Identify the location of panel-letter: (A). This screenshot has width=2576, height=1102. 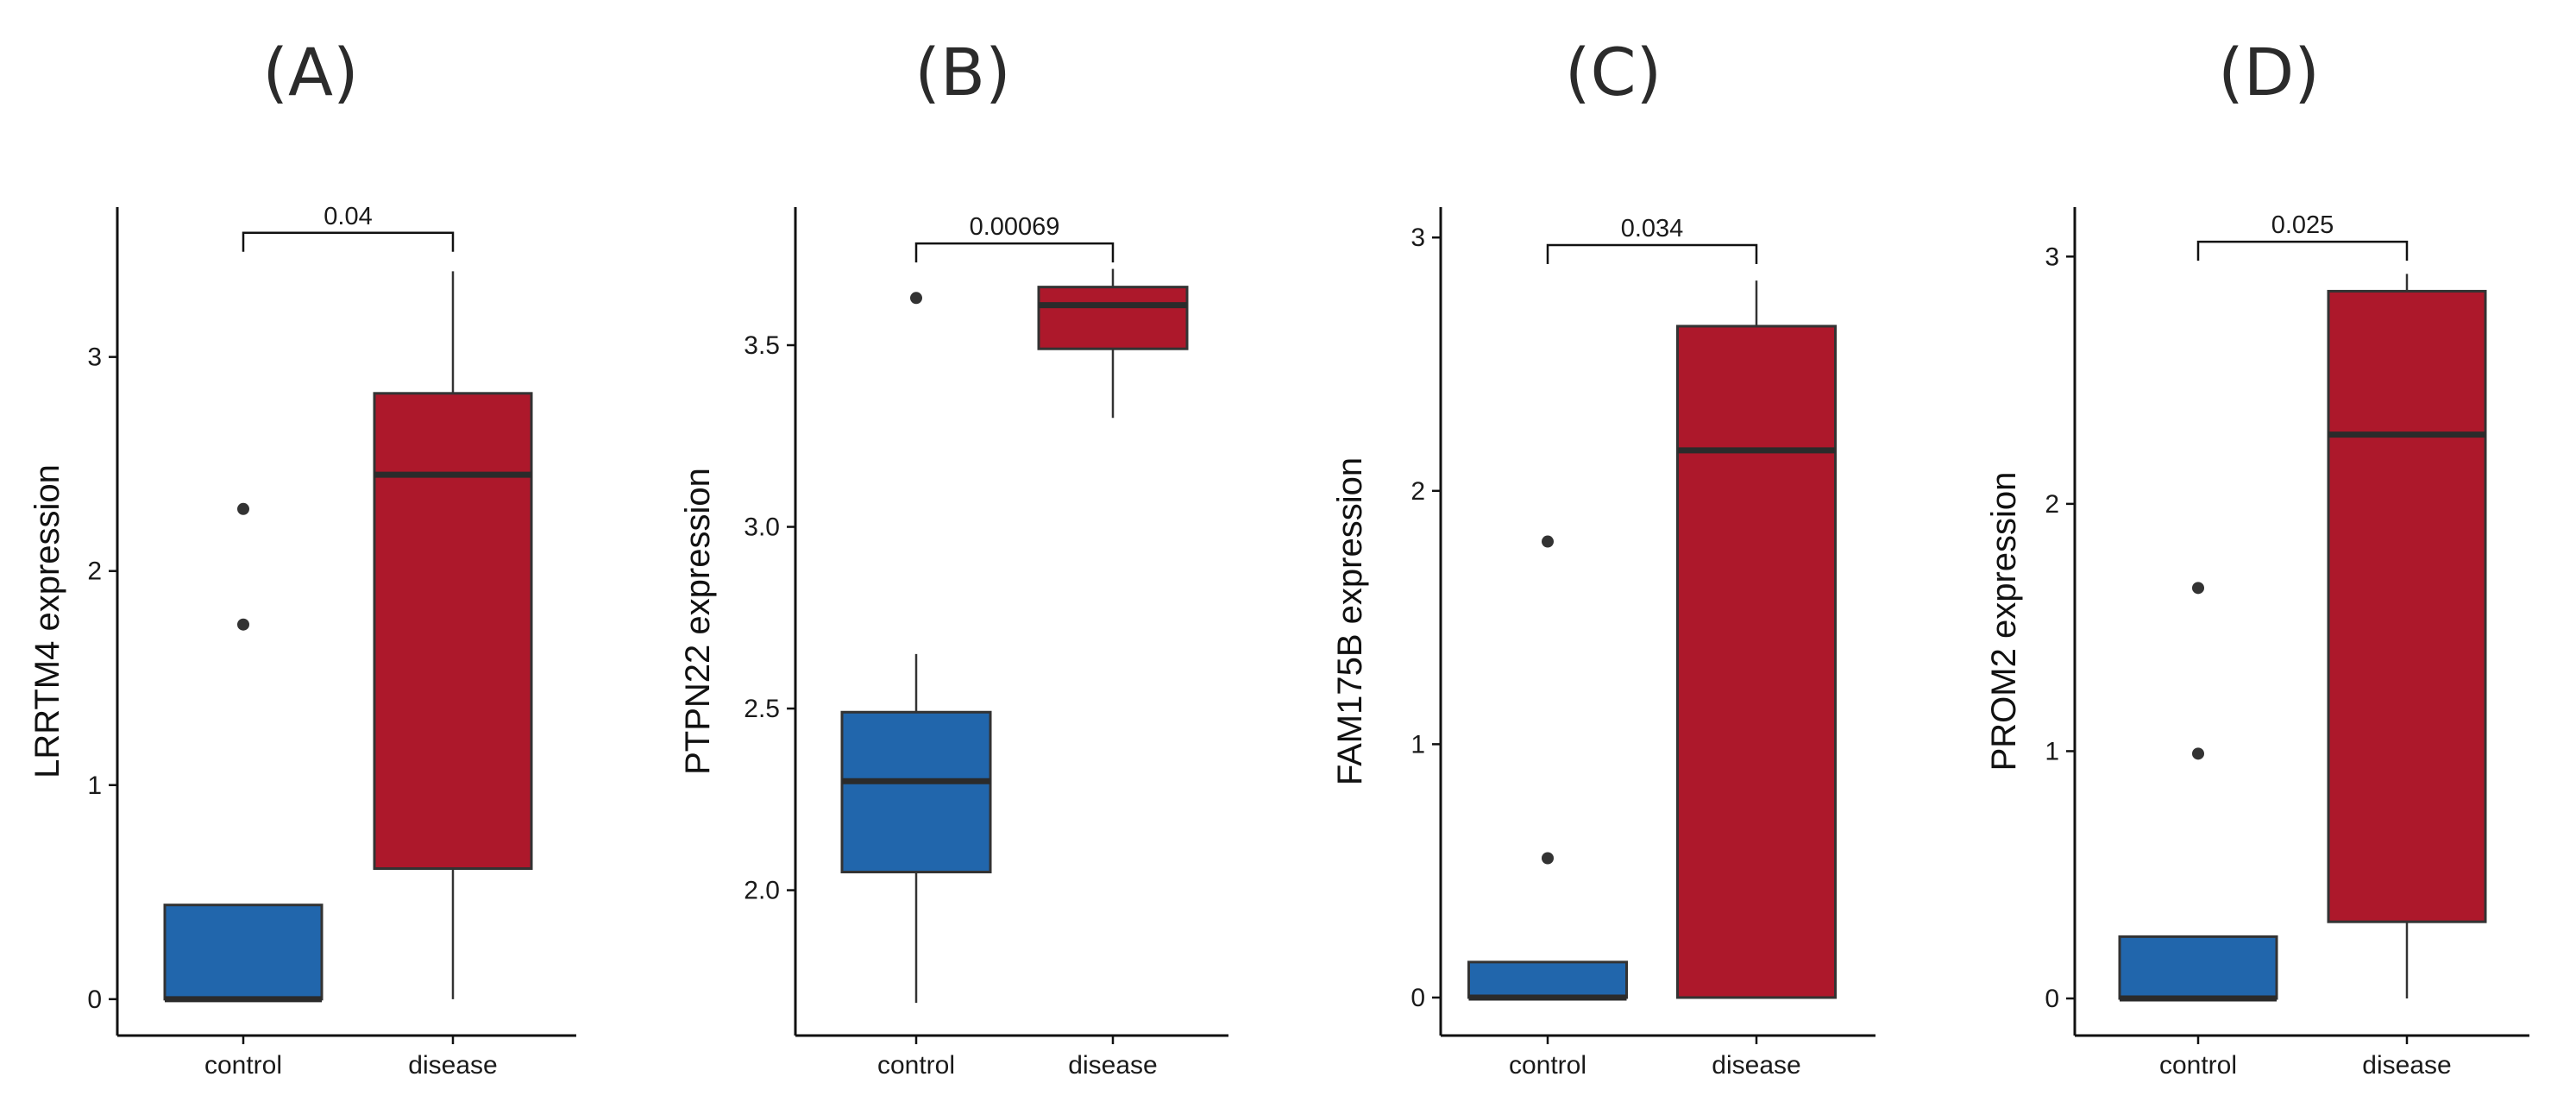
(310, 72).